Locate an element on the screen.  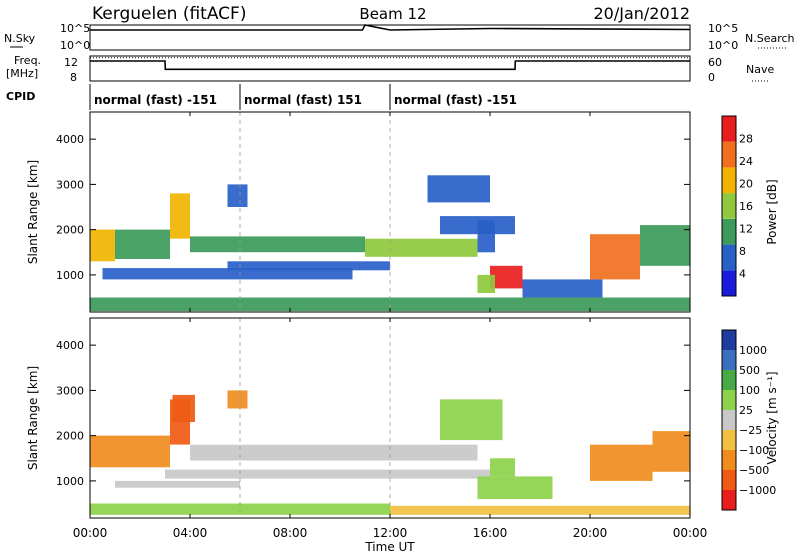
colorbar-tick-label: 4 is located at coordinates (742, 274).